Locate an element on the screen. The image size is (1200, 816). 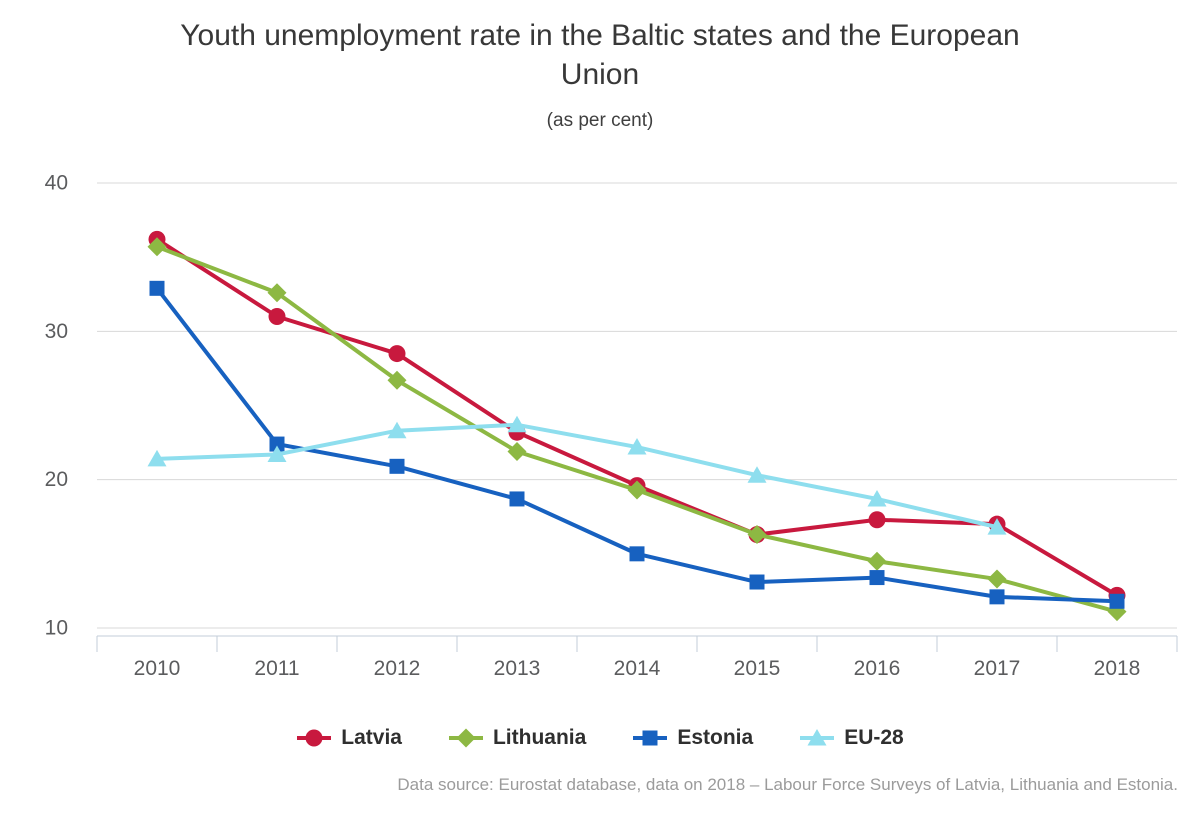
legend-label-latvia: Latvia is located at coordinates (371, 737).